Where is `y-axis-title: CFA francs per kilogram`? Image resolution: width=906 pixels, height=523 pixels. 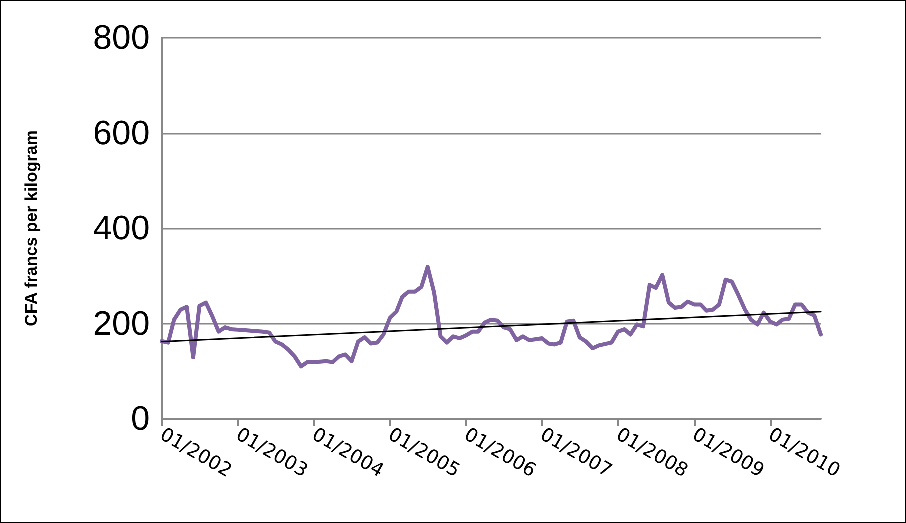
y-axis-title: CFA francs per kilogram is located at coordinates (31, 228).